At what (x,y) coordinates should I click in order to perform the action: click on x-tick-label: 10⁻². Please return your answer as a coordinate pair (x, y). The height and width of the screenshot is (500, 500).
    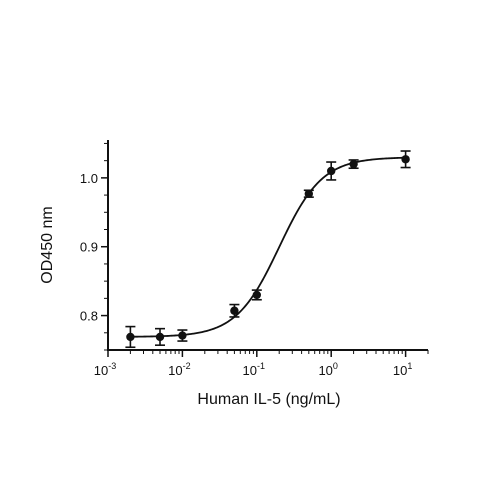
    Looking at the image, I should click on (179, 369).